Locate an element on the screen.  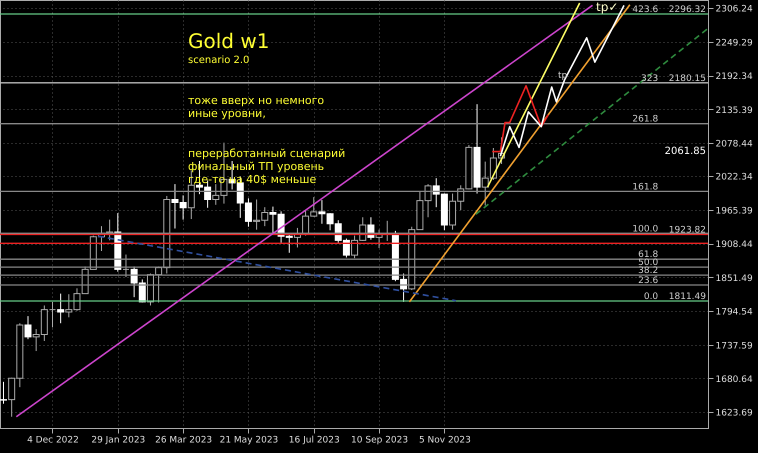
text: scenario 2.0 is located at coordinates (219, 60).